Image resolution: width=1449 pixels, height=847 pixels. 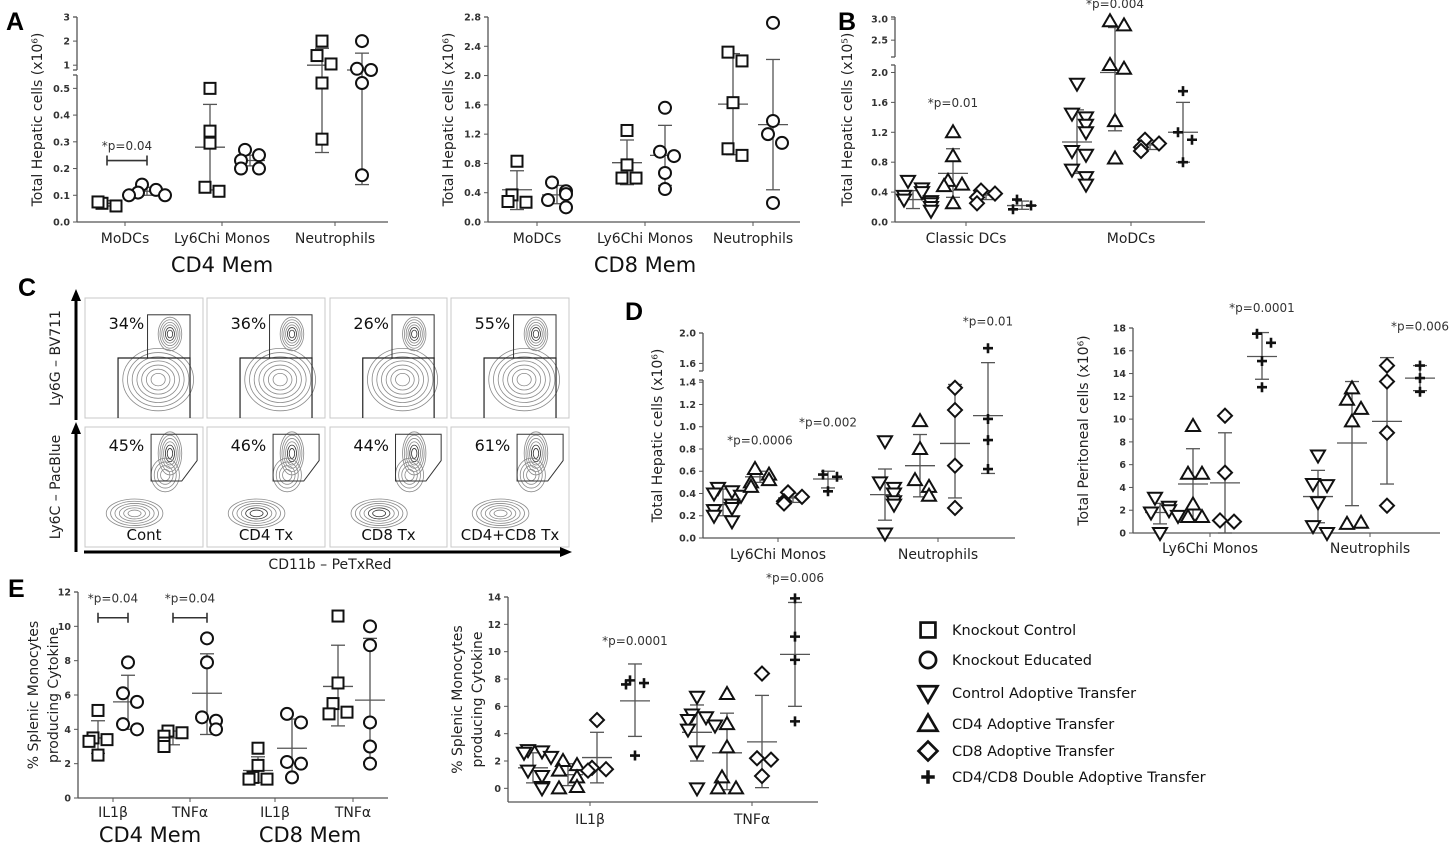 I want to click on condition-label: CD4 Tx, so click(x=266, y=535).